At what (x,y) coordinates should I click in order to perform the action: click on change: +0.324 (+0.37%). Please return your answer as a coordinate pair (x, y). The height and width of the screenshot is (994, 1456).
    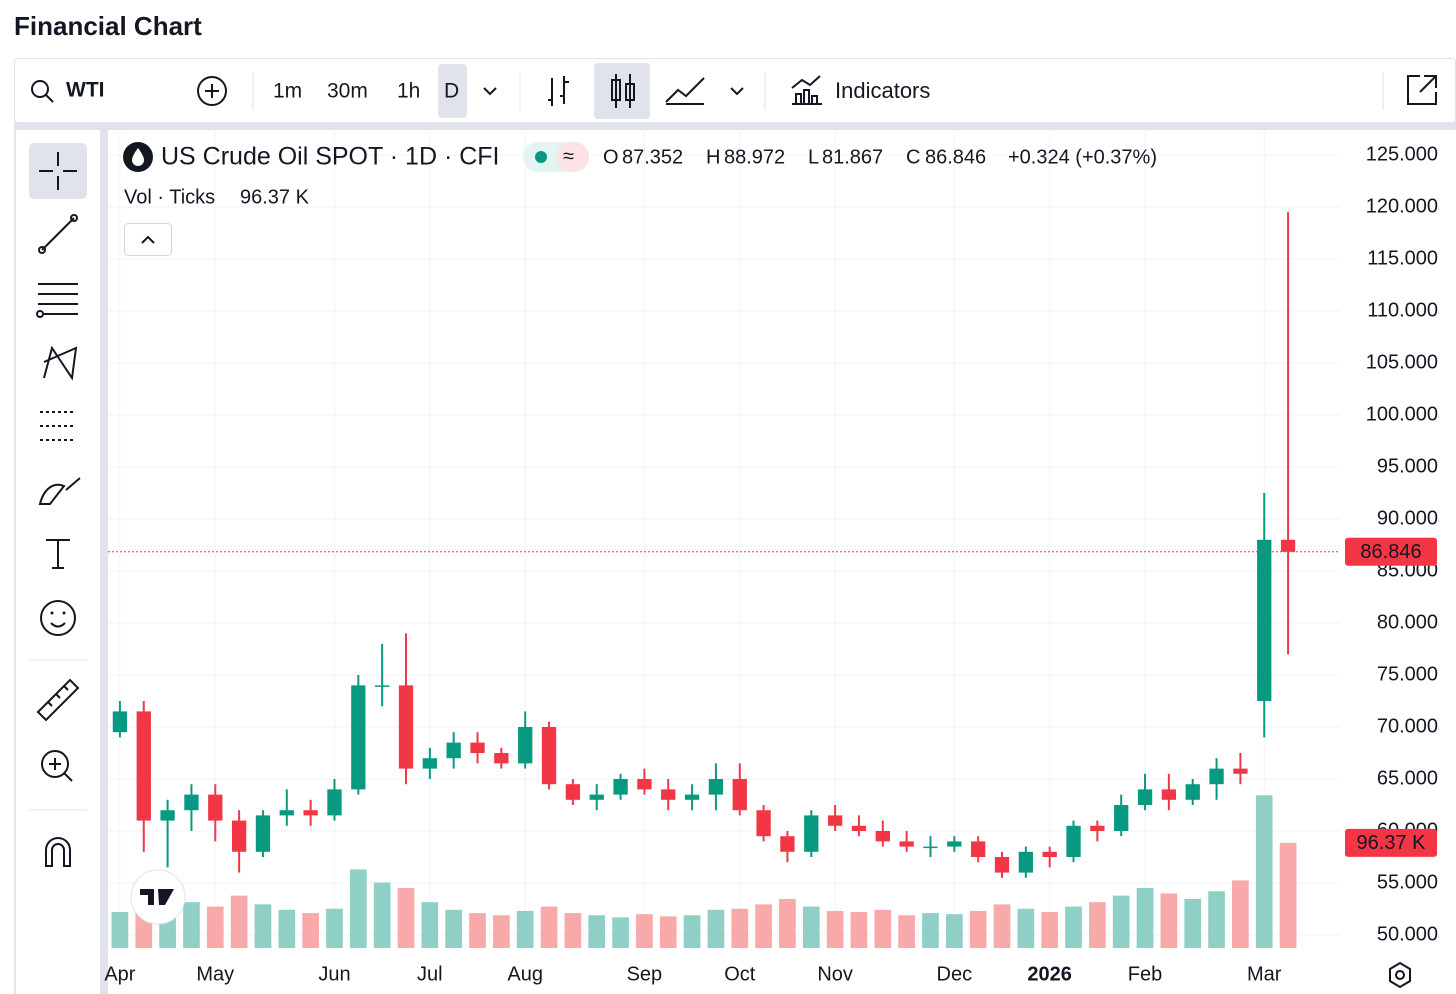
    Looking at the image, I should click on (1082, 157).